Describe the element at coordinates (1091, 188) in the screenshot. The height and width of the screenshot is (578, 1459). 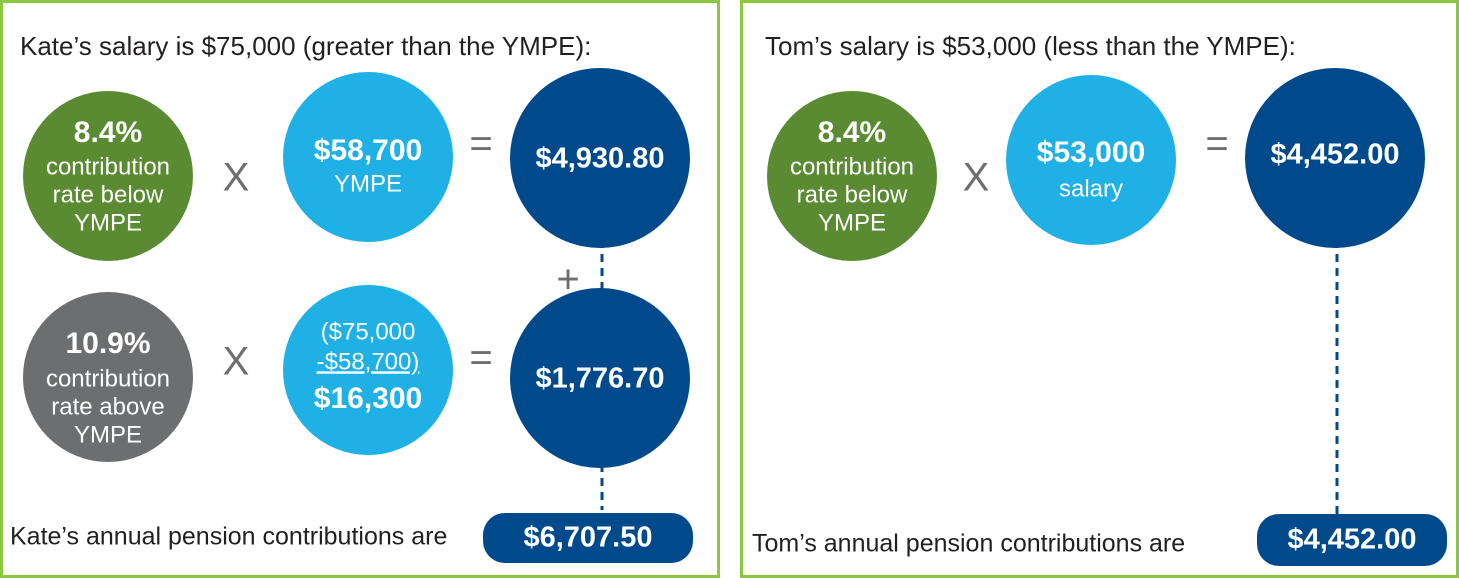
I see `base-line: salary` at that location.